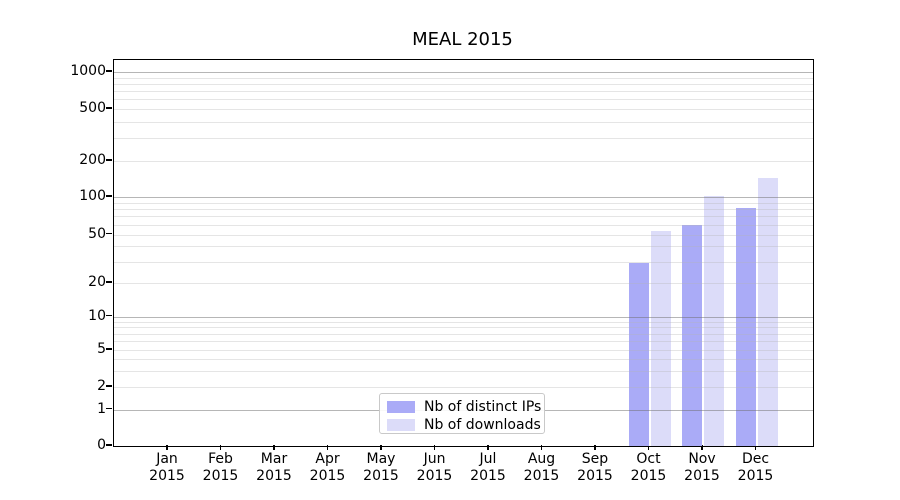 The height and width of the screenshot is (500, 900). What do you see at coordinates (483, 406) in the screenshot?
I see `legend-label-distinct-ips: Nb of distinct IPs` at bounding box center [483, 406].